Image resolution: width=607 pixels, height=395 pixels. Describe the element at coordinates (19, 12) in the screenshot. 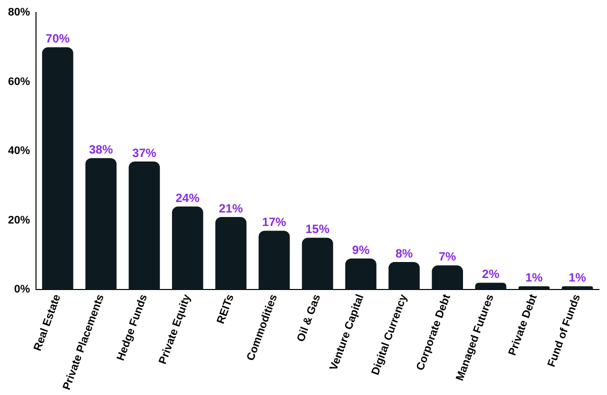

I see `y-tick-label: 80%` at that location.